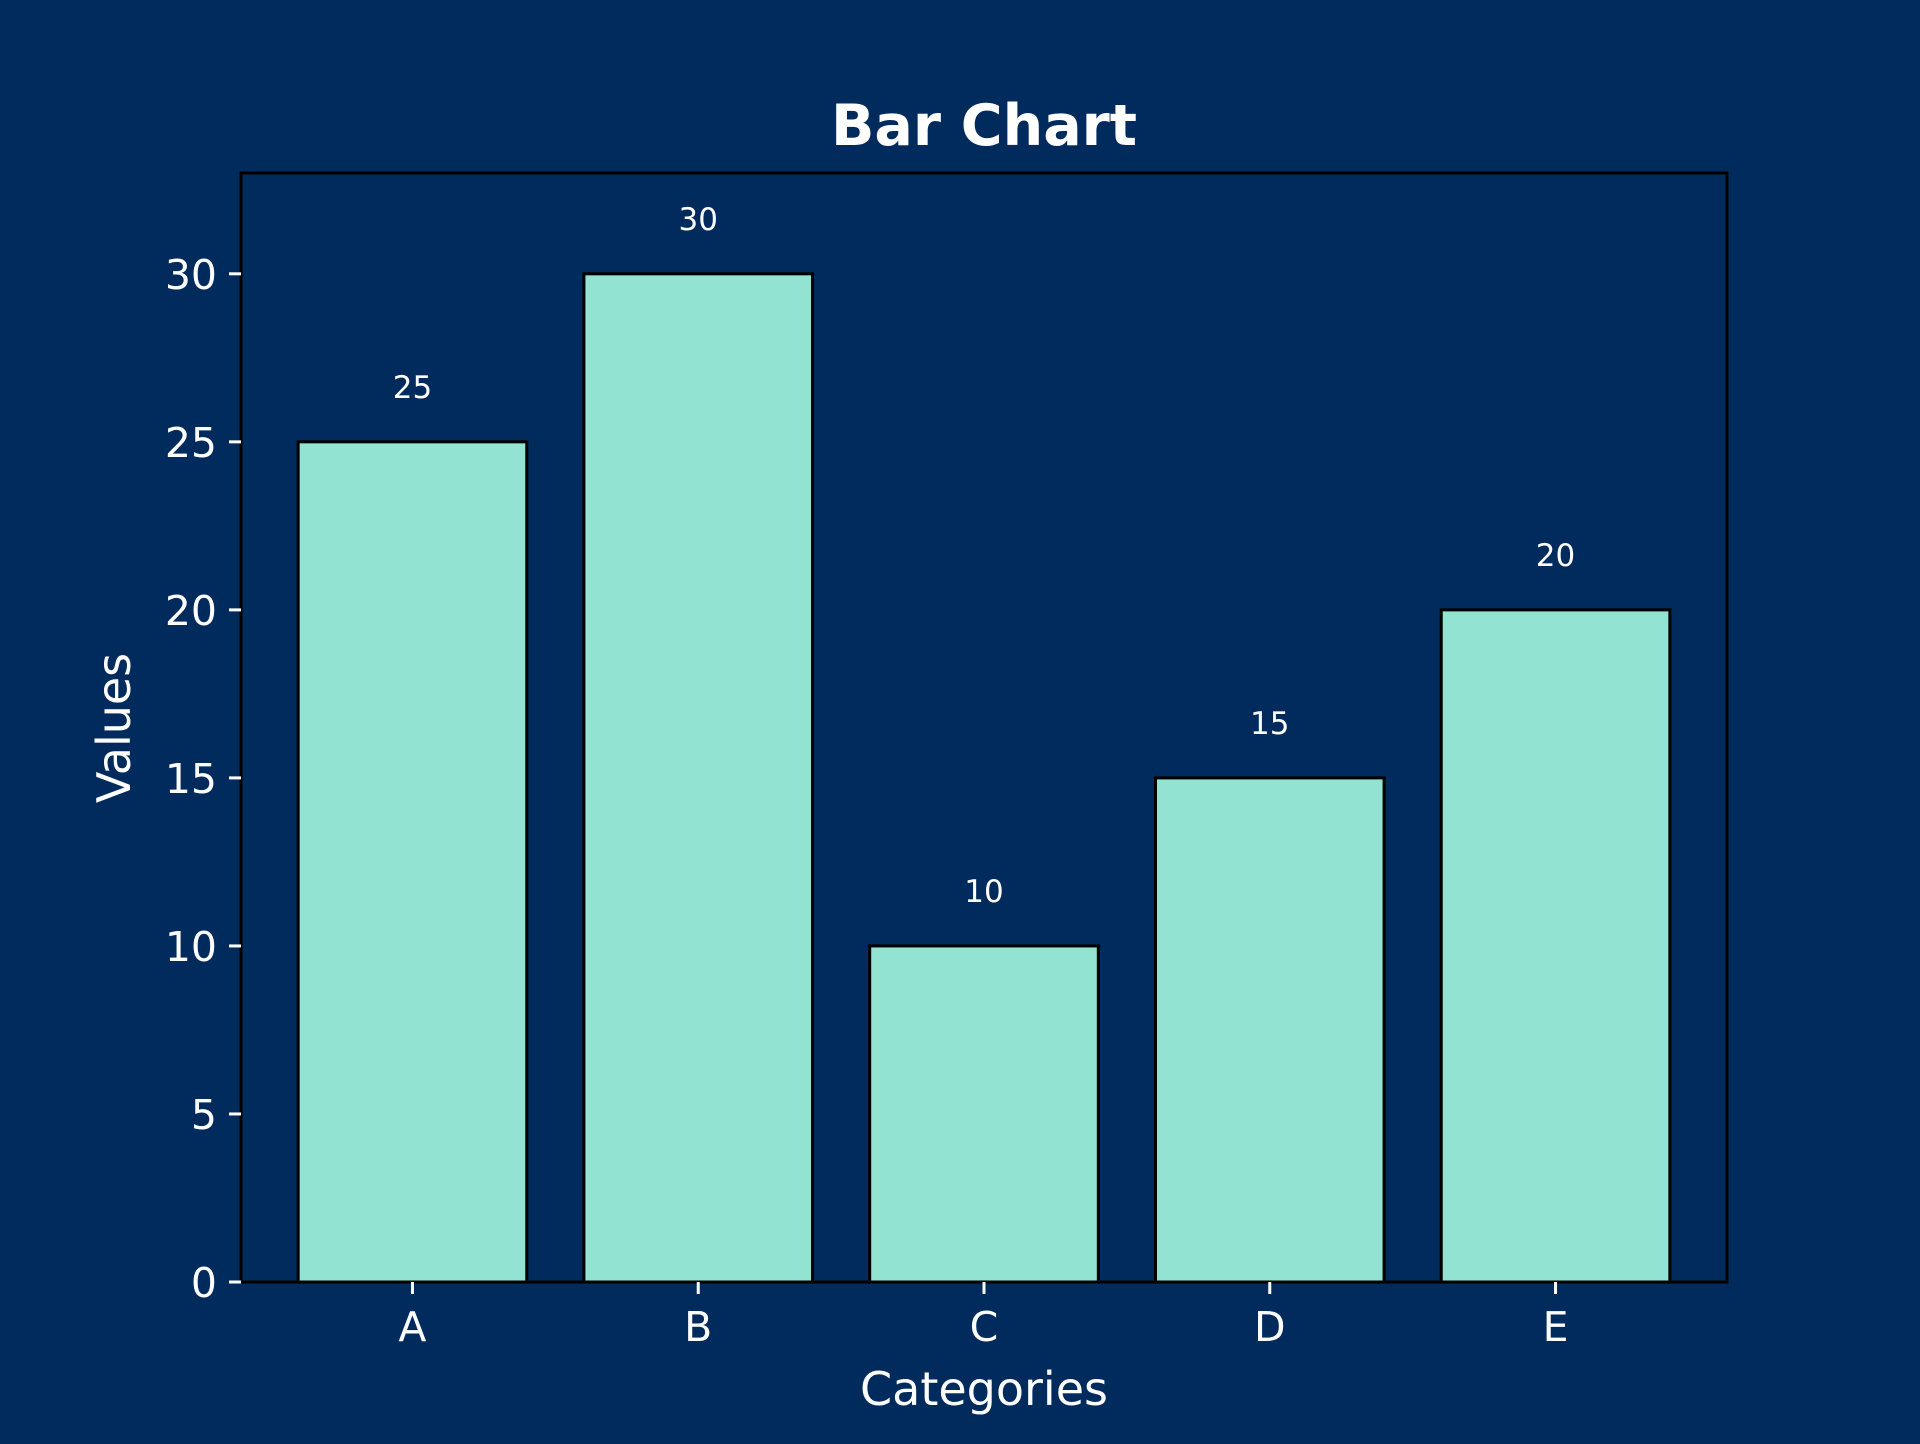 Image resolution: width=1920 pixels, height=1444 pixels. What do you see at coordinates (698, 220) in the screenshot?
I see `data-label-B: 30` at bounding box center [698, 220].